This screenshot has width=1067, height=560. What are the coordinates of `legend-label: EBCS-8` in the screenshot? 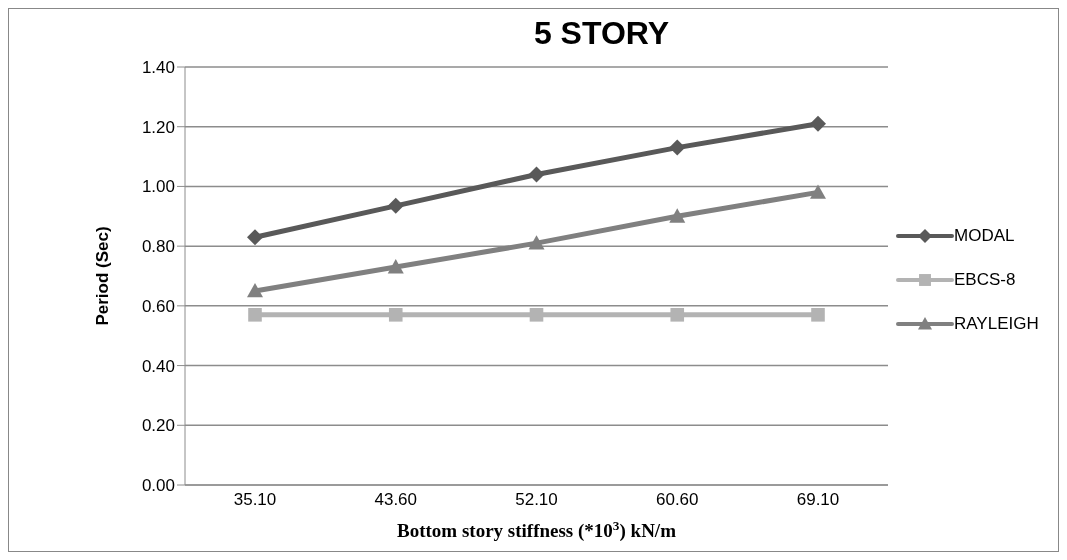 It's located at (985, 280).